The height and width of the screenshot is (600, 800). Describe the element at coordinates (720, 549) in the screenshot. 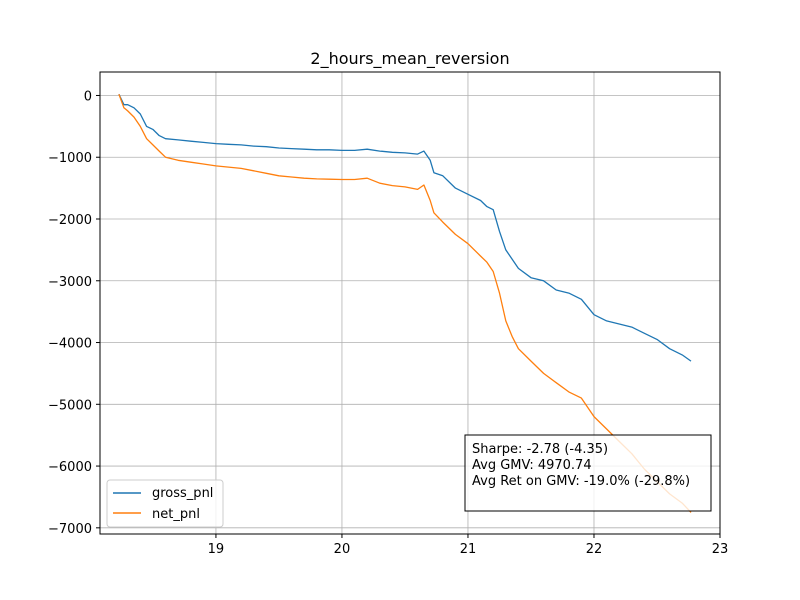

I see `x-tick-label: 23` at that location.